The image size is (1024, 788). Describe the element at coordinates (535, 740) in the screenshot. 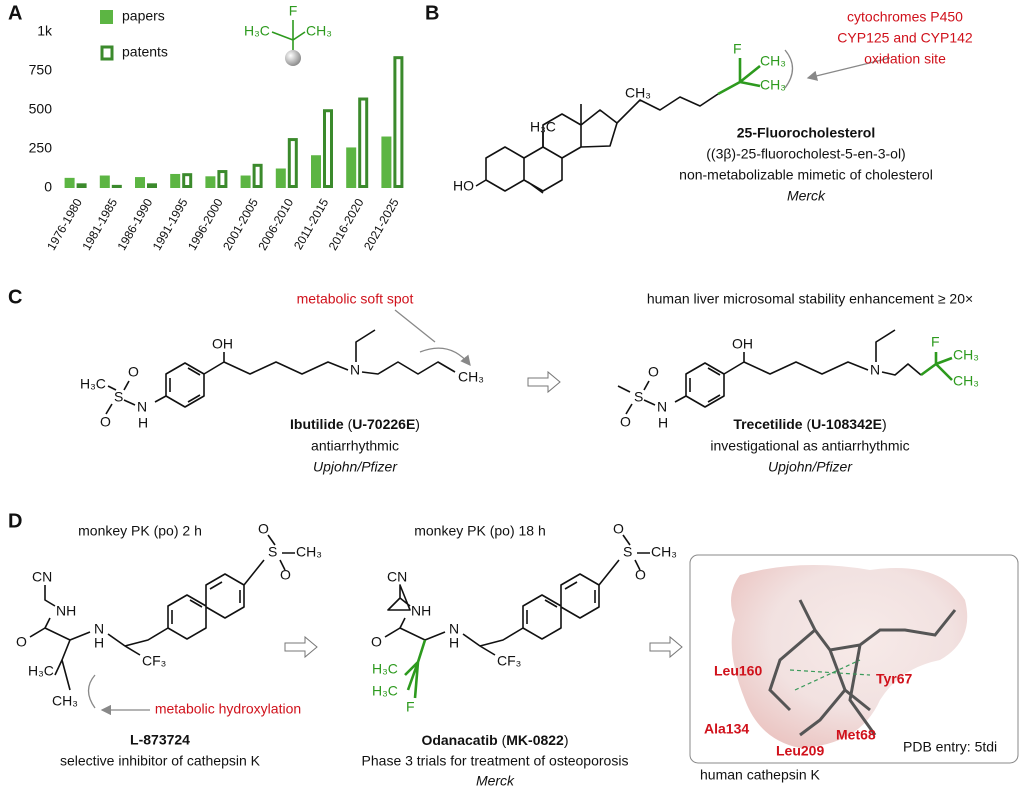

I see `name-part: MK-0822` at that location.